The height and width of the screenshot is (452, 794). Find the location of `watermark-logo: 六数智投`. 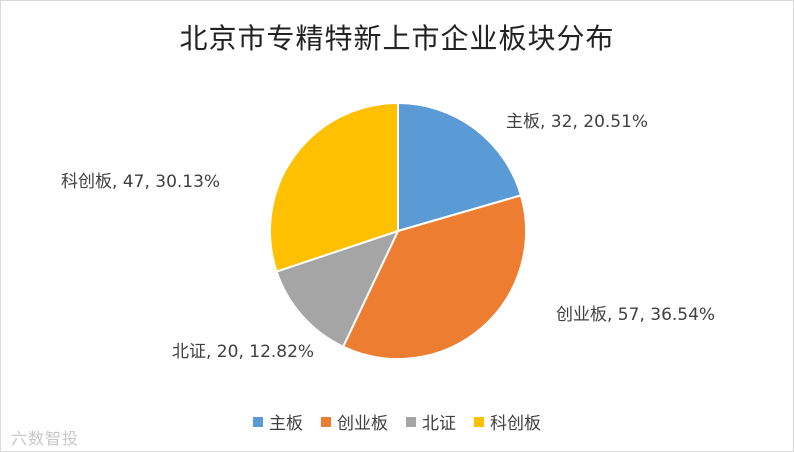

watermark-logo: 六数智投 is located at coordinates (45, 438).